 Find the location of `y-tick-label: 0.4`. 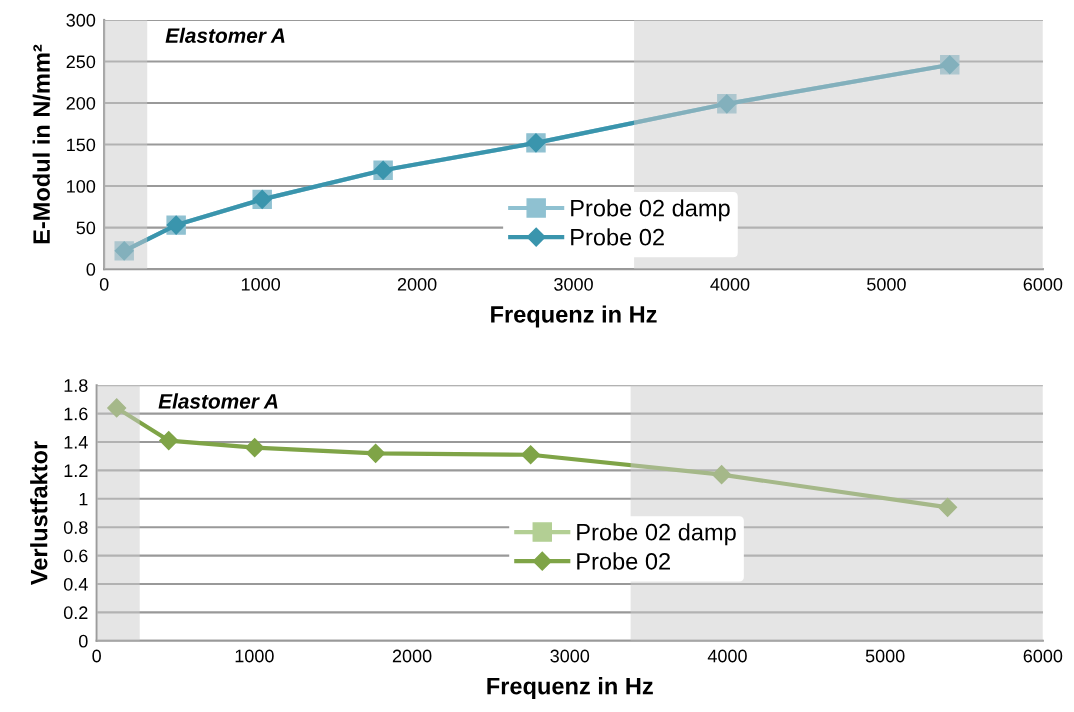

y-tick-label: 0.4 is located at coordinates (75, 584).